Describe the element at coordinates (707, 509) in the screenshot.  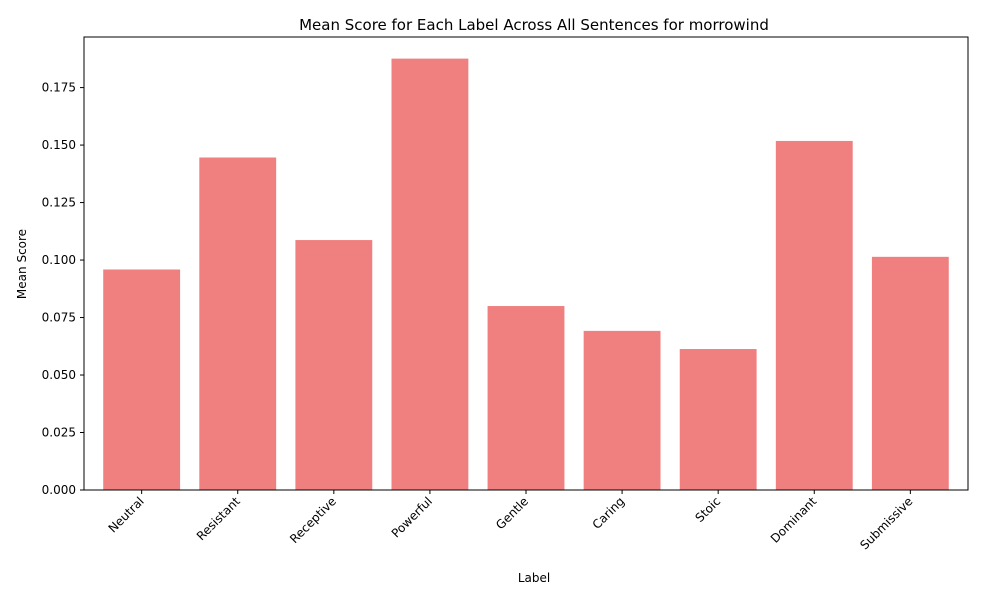
I see `x-tick-label-stoic: Stoic` at that location.